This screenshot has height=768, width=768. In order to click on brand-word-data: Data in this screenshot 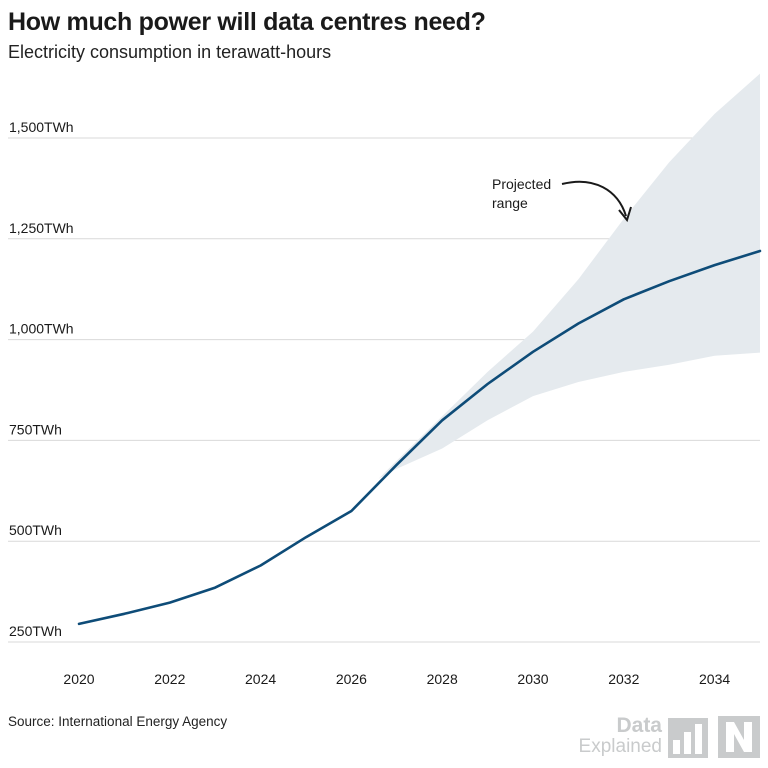, I will do `click(639, 725)`.